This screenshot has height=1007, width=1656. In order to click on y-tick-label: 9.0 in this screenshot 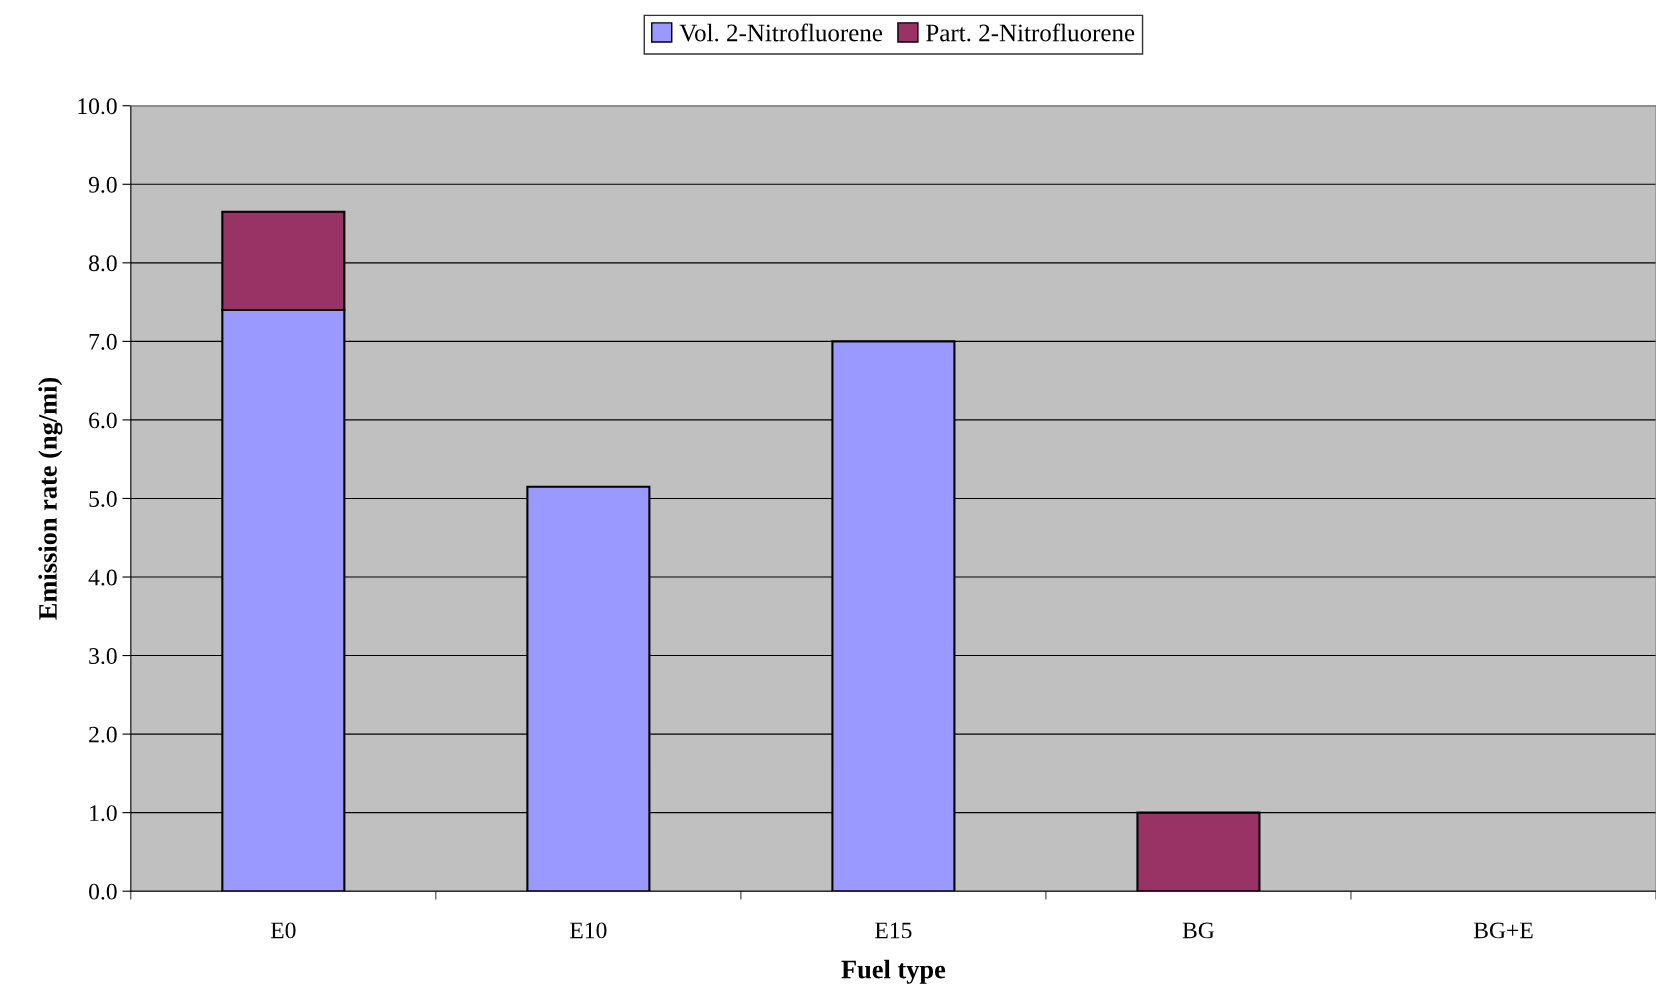, I will do `click(102, 184)`.